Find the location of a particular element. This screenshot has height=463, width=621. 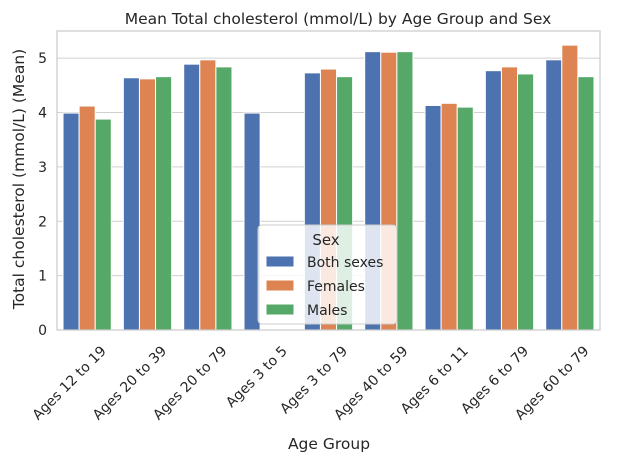

y-tick-label: 4 is located at coordinates (42, 114).